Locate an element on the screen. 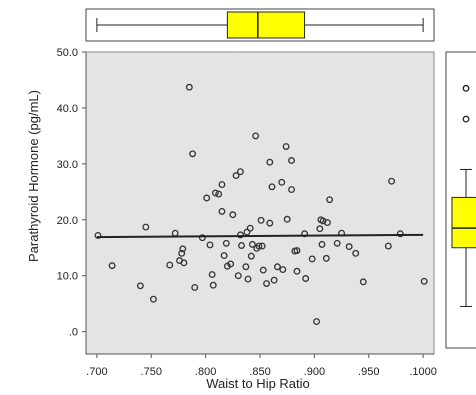  x-tick-label: .1000 is located at coordinates (423, 372).